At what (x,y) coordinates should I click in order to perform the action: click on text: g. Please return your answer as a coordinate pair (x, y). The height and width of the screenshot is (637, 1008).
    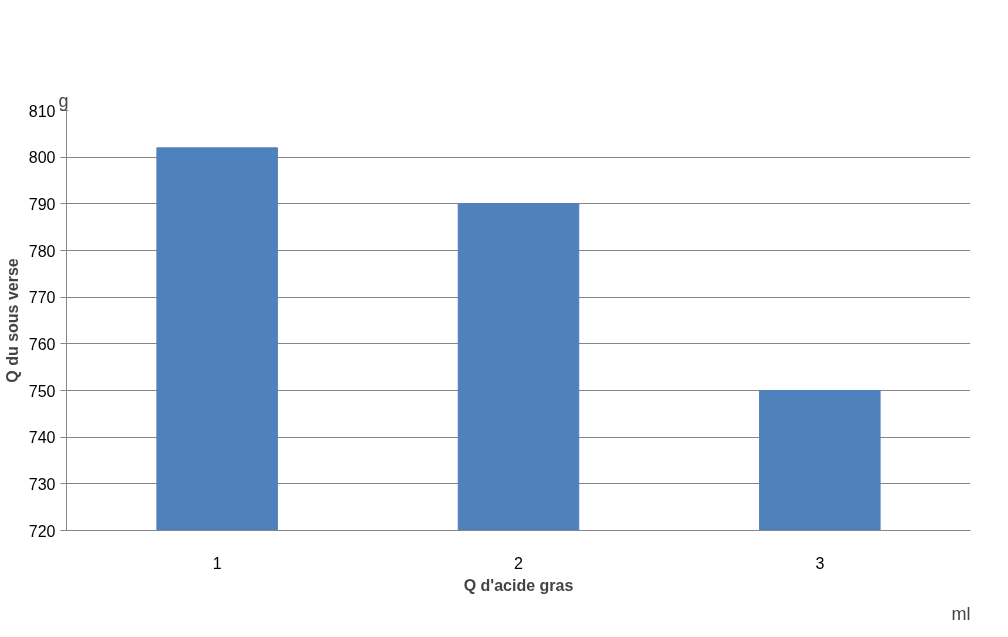
    Looking at the image, I should click on (63, 100).